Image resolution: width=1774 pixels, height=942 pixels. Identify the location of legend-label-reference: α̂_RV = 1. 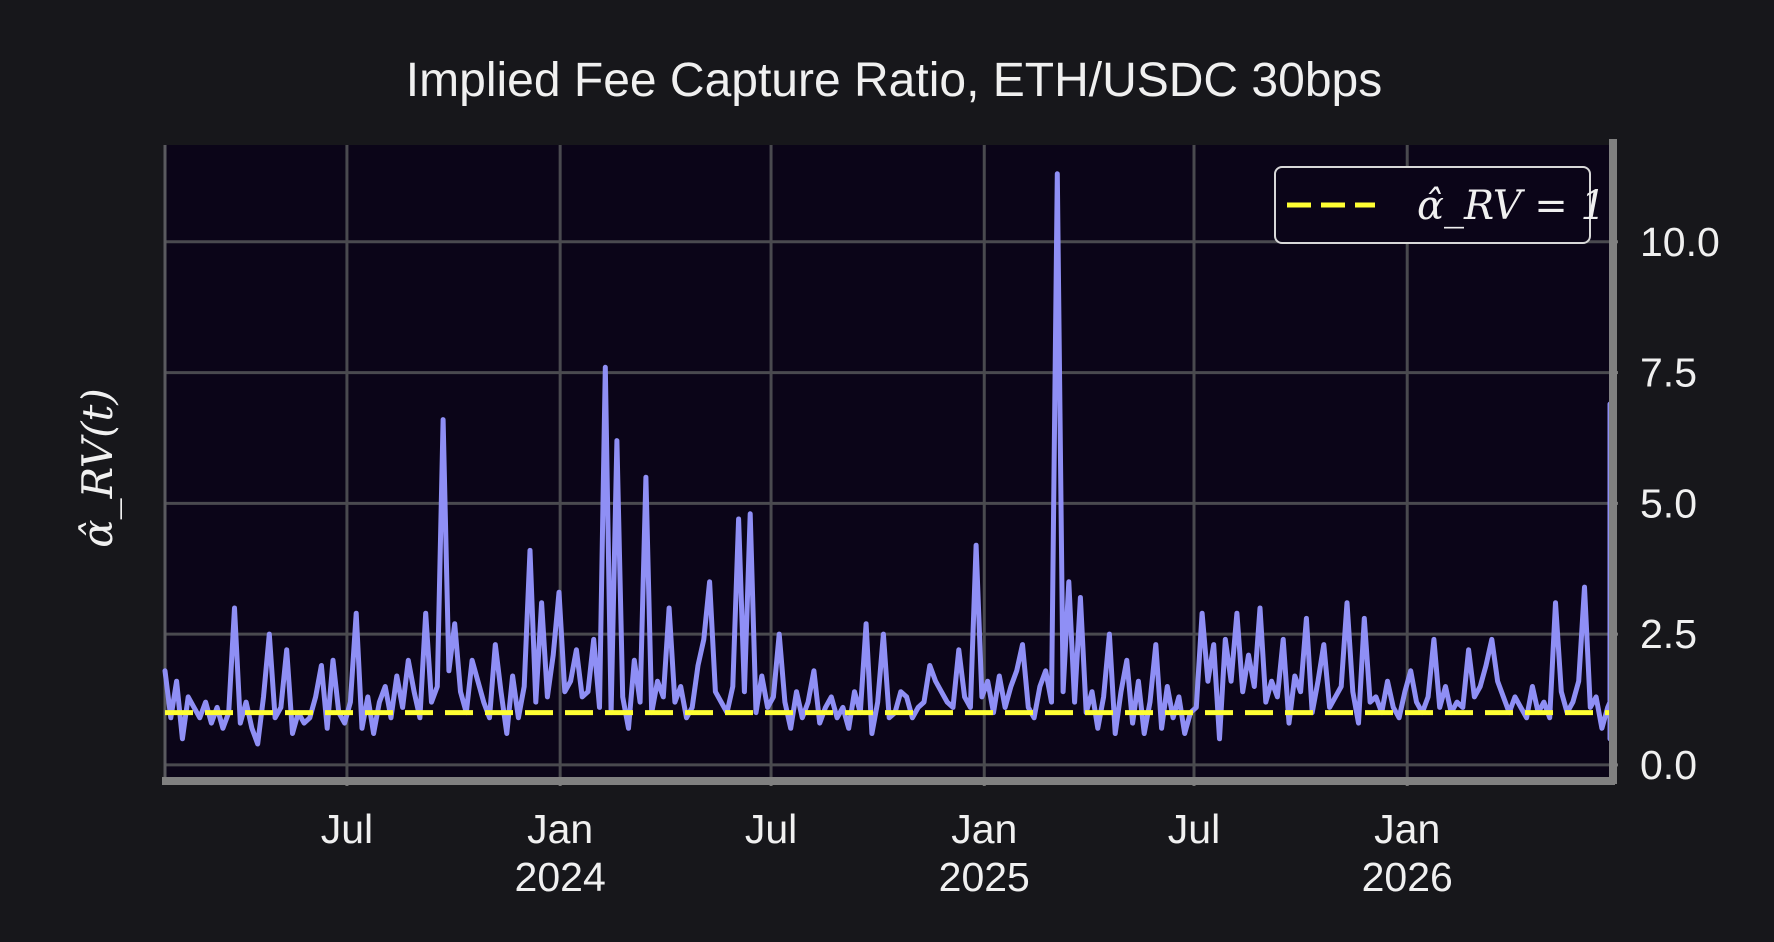
(1511, 206).